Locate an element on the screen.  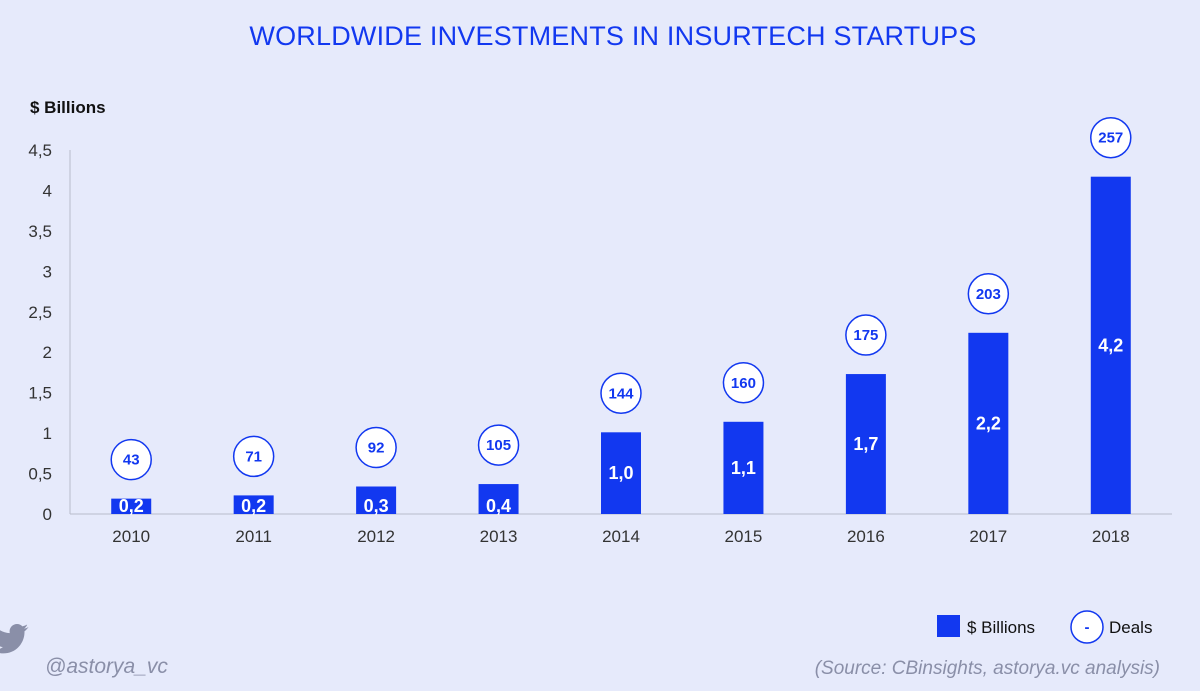
x-tick-label: 2014 is located at coordinates (621, 536).